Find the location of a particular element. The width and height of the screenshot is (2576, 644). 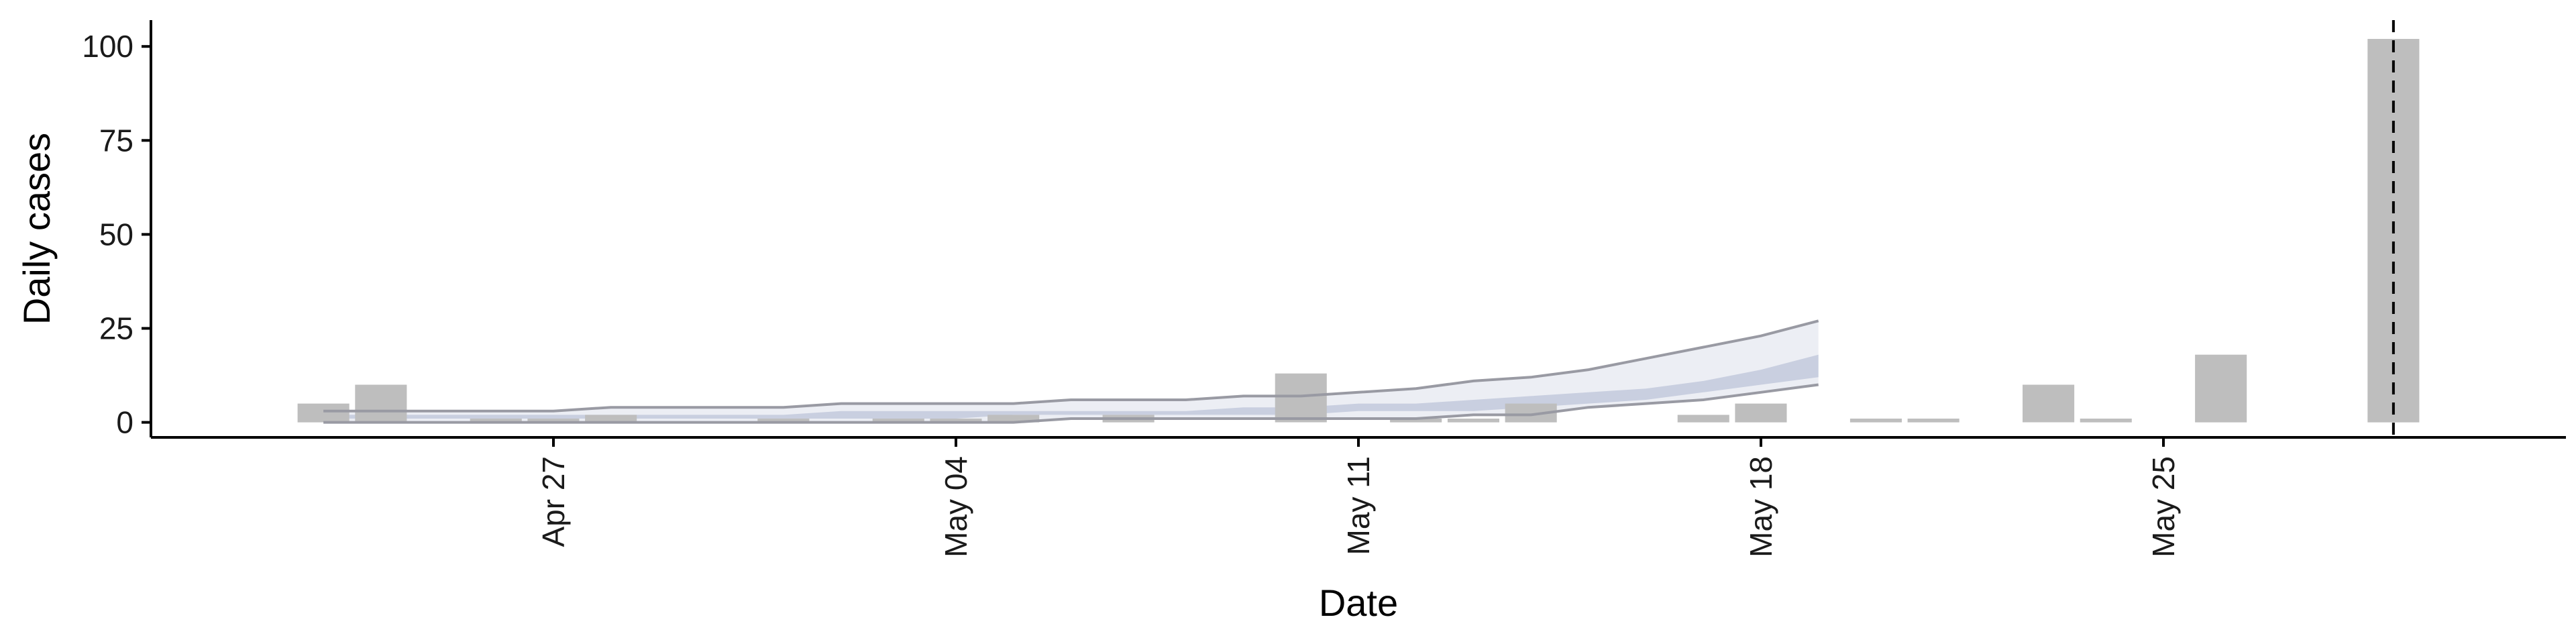

upper-bound-line is located at coordinates (1071, 366).